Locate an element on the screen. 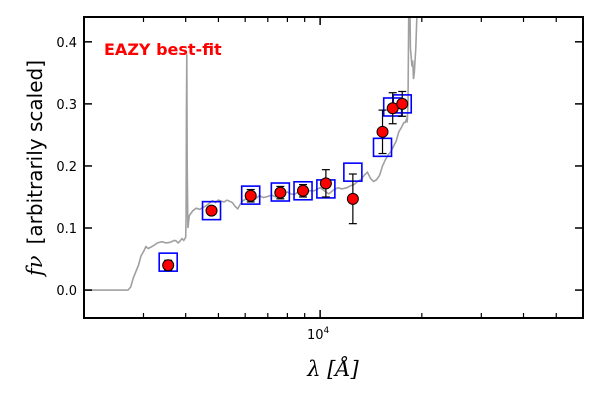  y-axis-label: fν [arbitrarily scaled] is located at coordinates (35, 169).